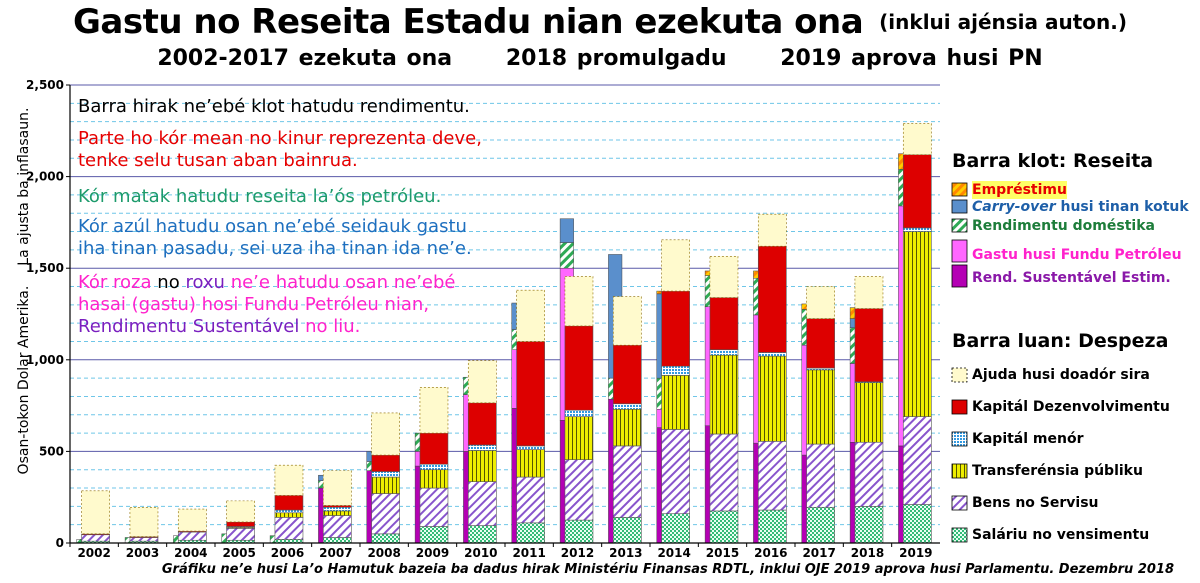 Image resolution: width=1200 pixels, height=583 pixels. What do you see at coordinates (434, 535) in the screenshot?
I see `expense-bar-salary-2009` at bounding box center [434, 535].